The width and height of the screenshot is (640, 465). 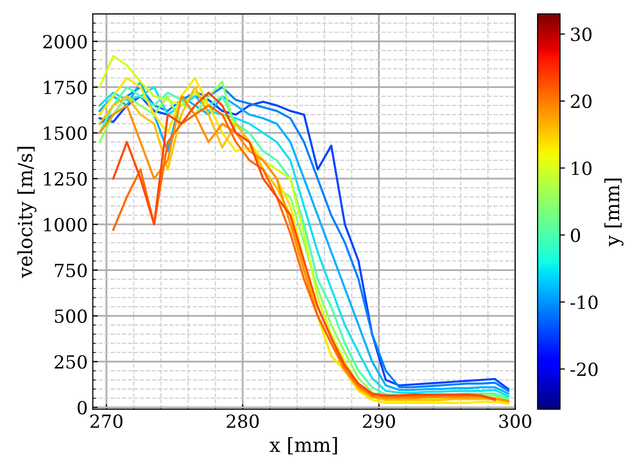 I want to click on y-tick-label: 1000, so click(x=65, y=225).